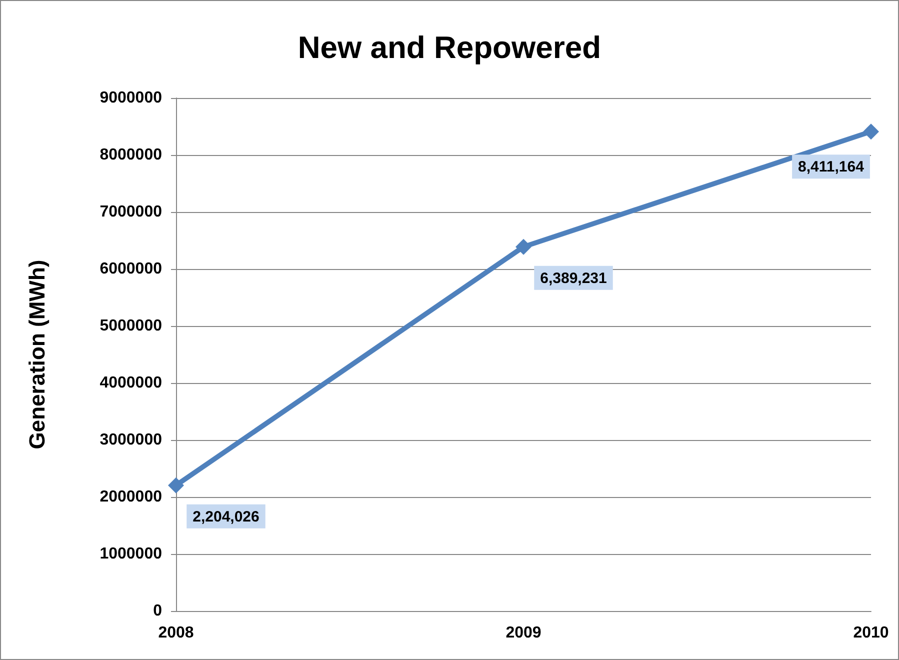 The height and width of the screenshot is (660, 899). Describe the element at coordinates (573, 278) in the screenshot. I see `data-label: 6,389,231` at that location.